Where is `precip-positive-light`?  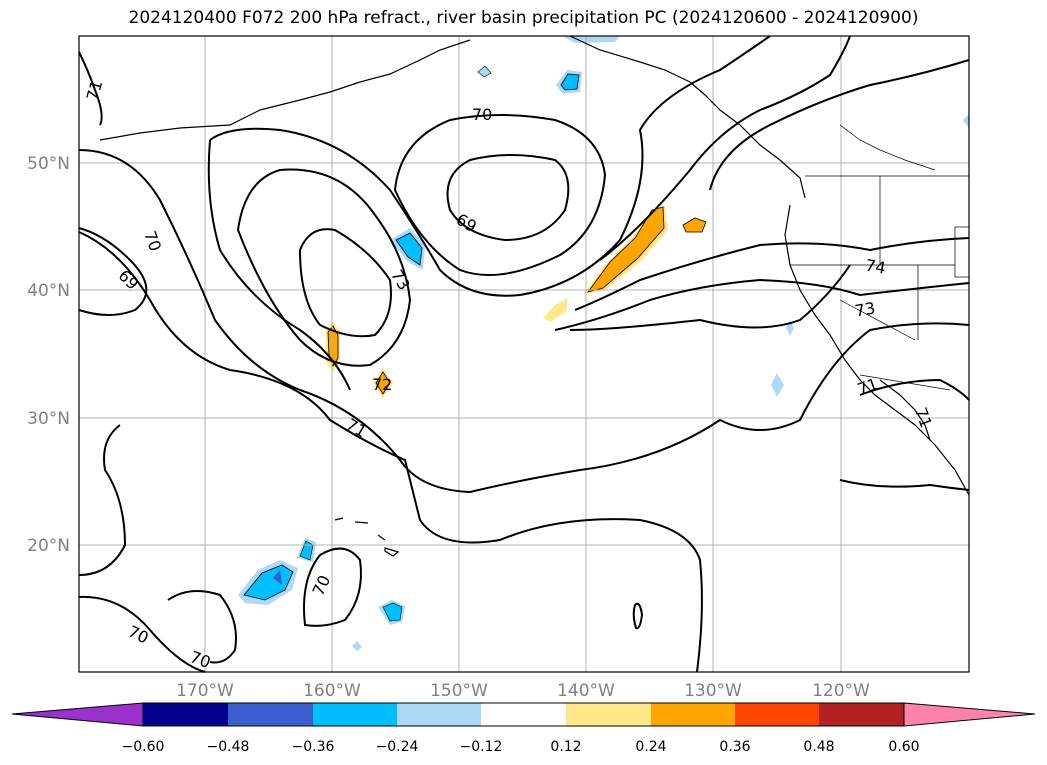 precip-positive-light is located at coordinates (555, 310).